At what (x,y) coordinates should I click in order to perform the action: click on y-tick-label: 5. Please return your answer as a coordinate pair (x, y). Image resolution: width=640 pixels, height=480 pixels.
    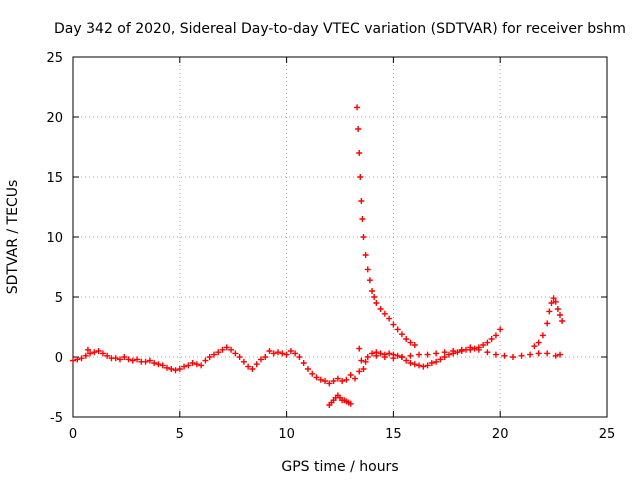
    Looking at the image, I should click on (59, 298).